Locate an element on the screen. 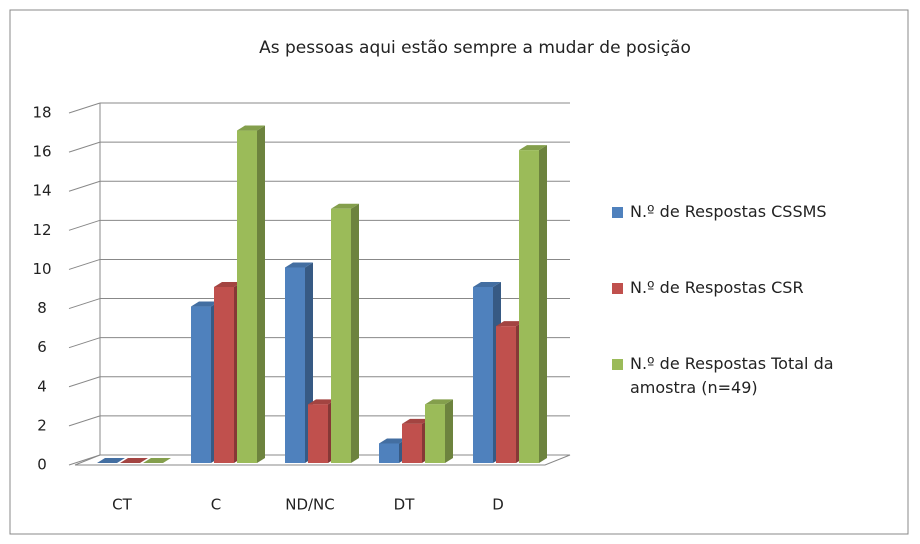 This screenshot has width=920, height=544. legend-label: N.º de Respostas CSR is located at coordinates (717, 287).